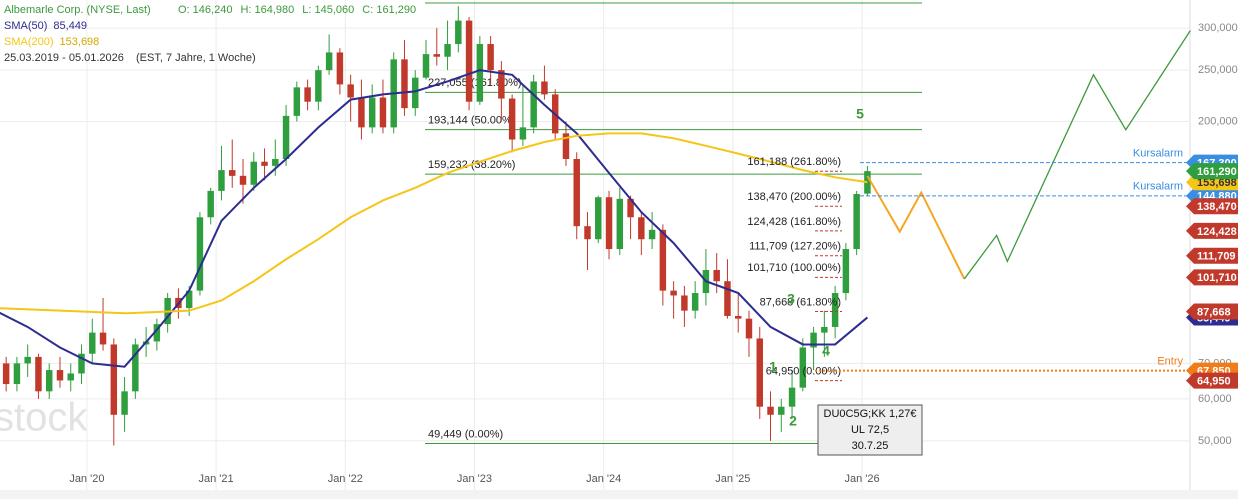  I want to click on note-text: UL 72,5, so click(870, 430).